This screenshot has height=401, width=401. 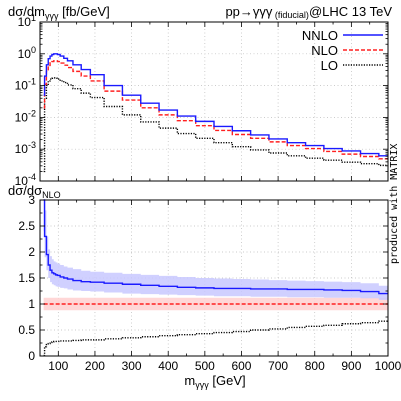 What do you see at coordinates (308, 12) in the screenshot?
I see `process-label: pp→γγγ (fiducial)@LHC 13 TeV` at bounding box center [308, 12].